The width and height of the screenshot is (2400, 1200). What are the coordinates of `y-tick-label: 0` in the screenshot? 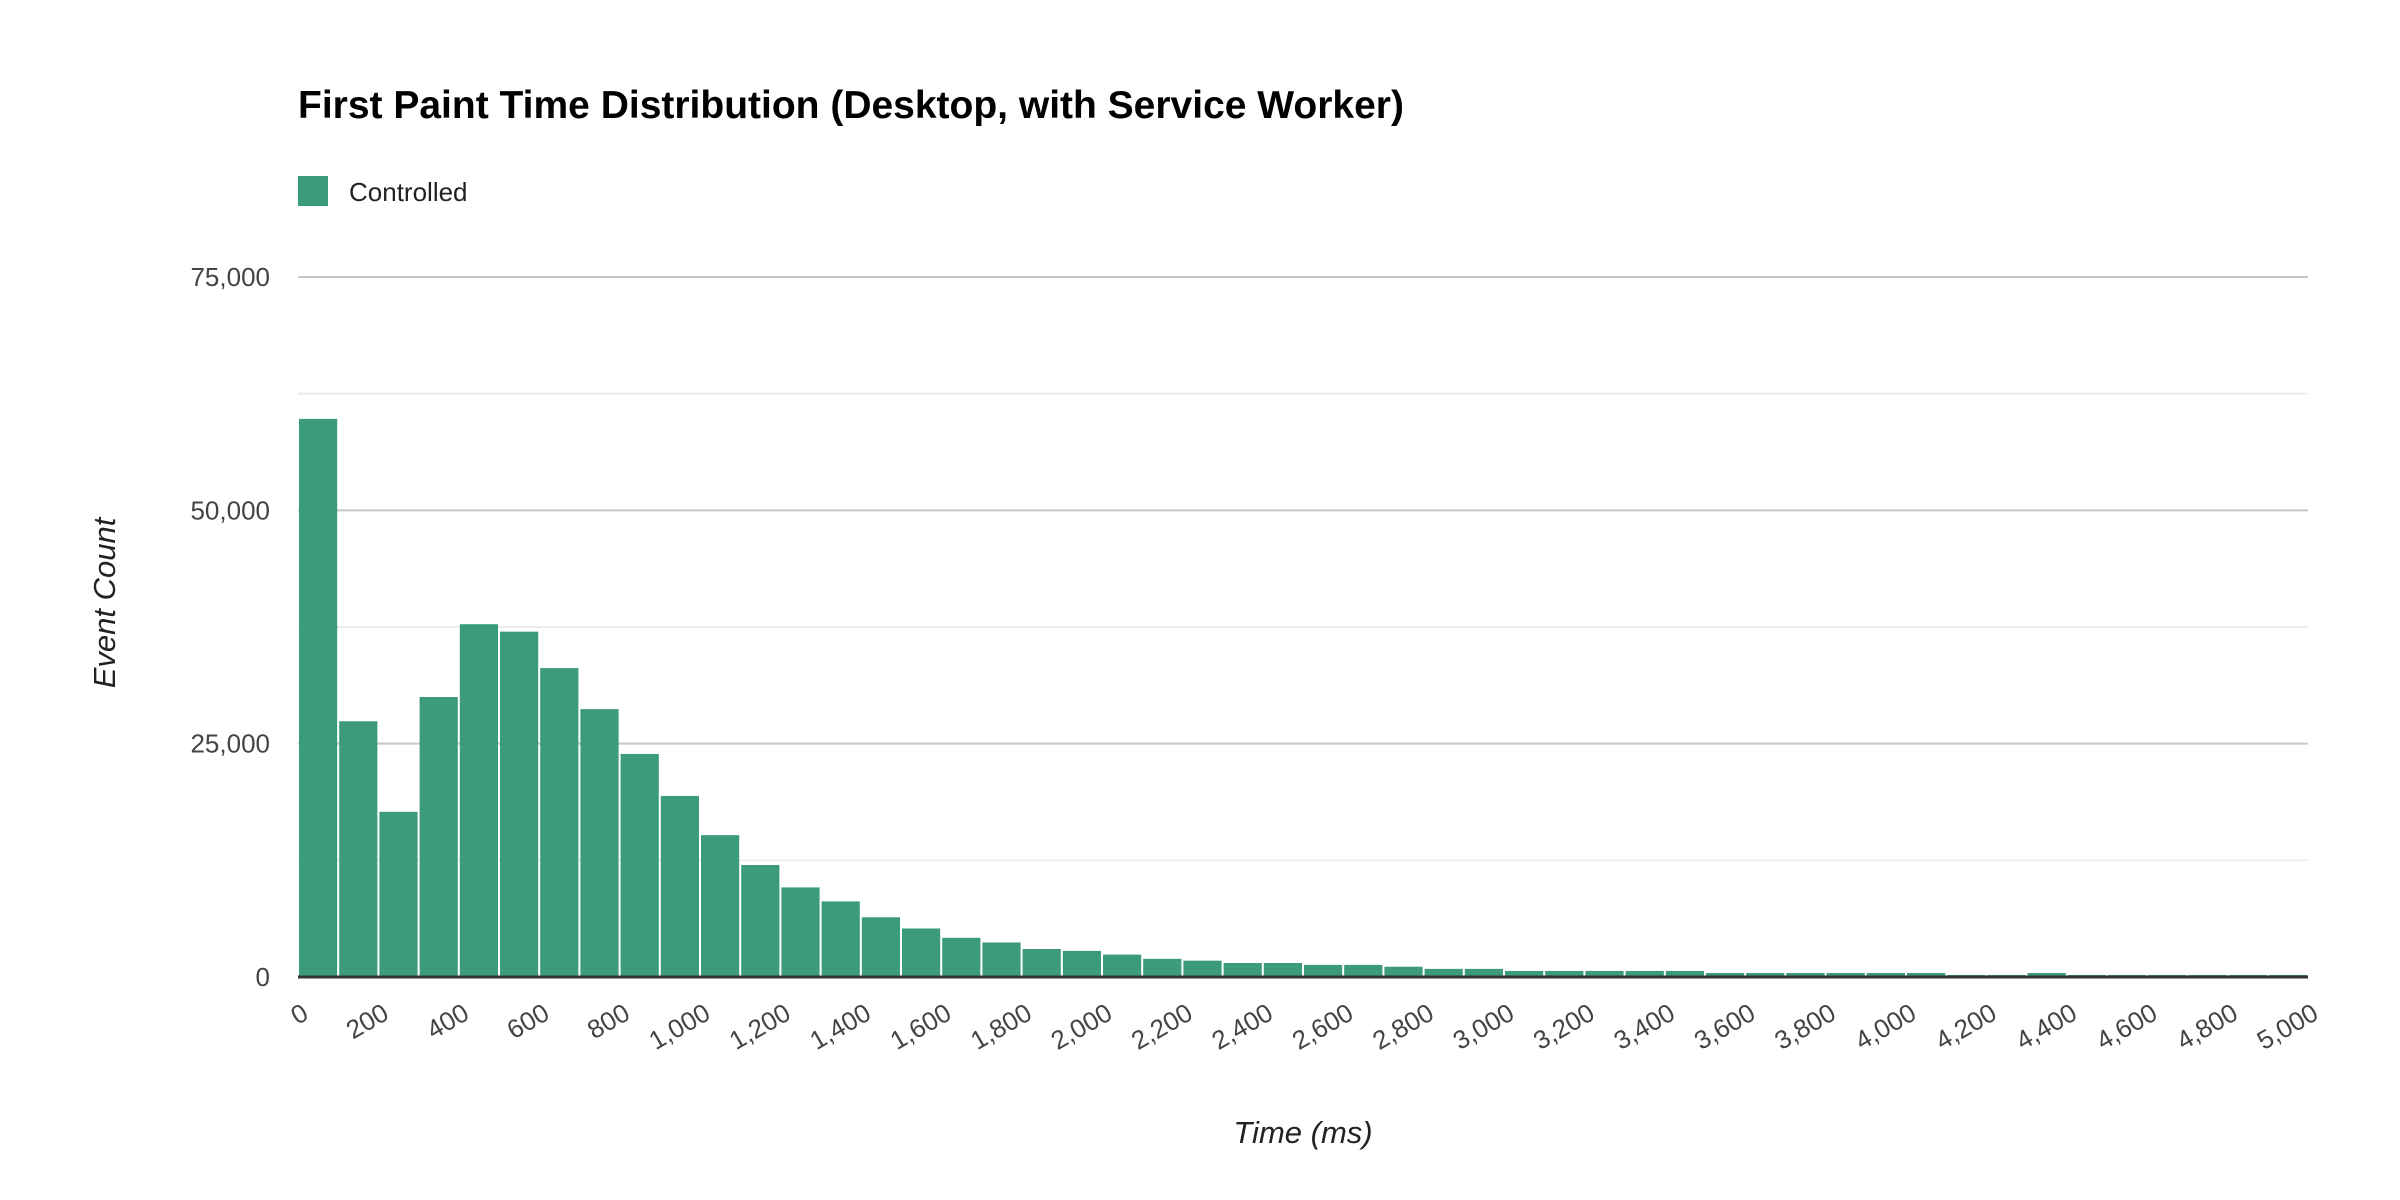 It's located at (263, 977).